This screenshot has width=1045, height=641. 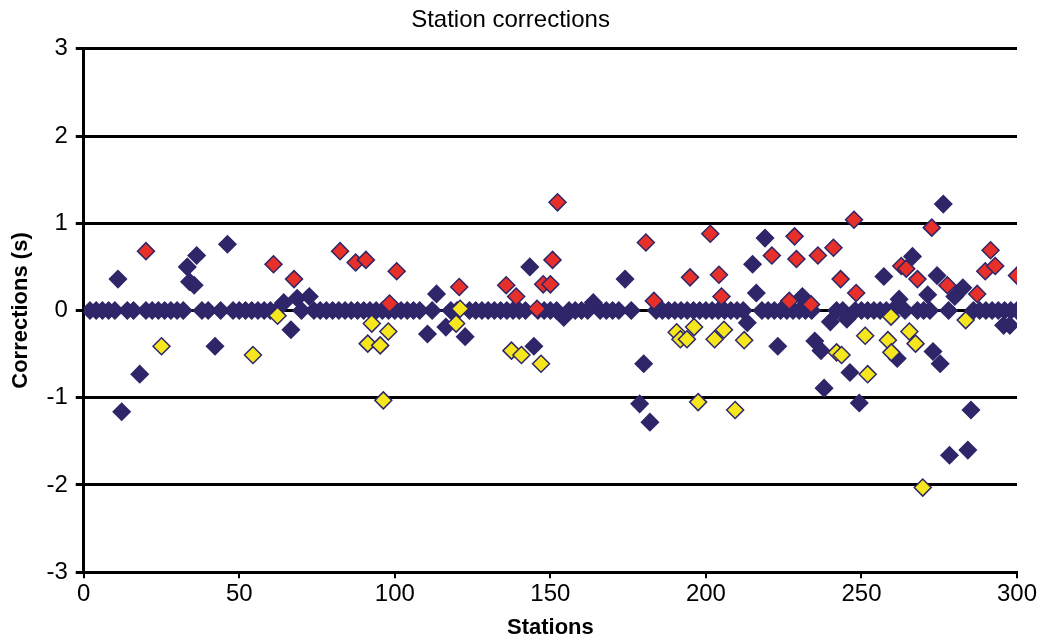 I want to click on x-tick-label: 50, so click(x=239, y=593).